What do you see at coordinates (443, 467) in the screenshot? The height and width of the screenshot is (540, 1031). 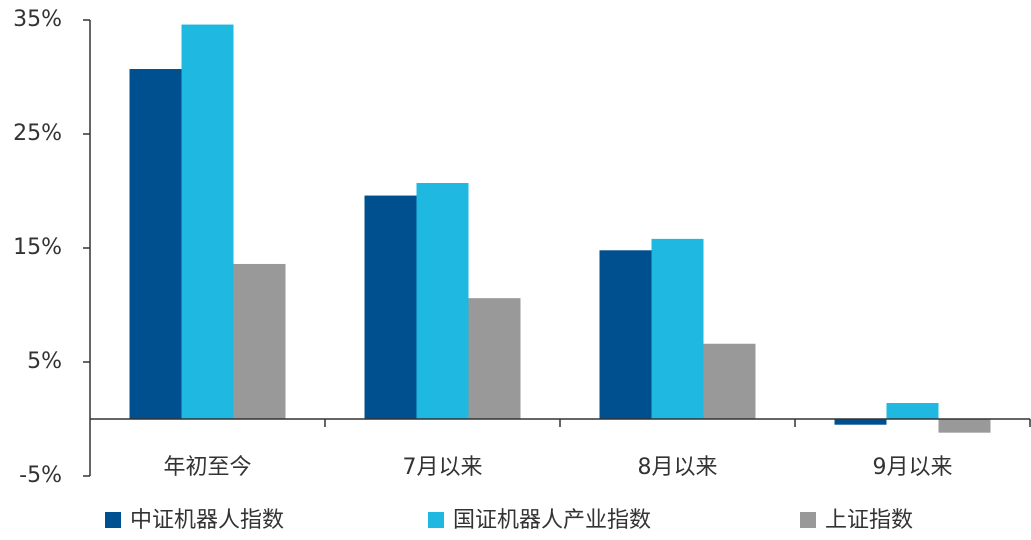 I see `x-tick-label: 7月以来` at bounding box center [443, 467].